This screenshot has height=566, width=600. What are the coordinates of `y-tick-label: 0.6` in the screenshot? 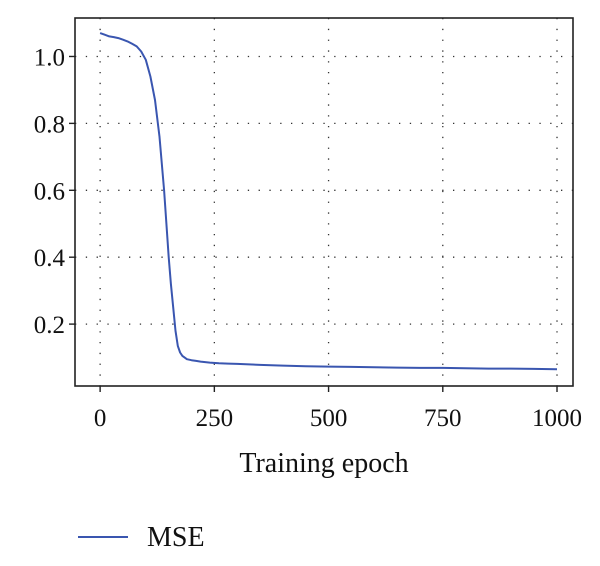 It's located at (49, 191).